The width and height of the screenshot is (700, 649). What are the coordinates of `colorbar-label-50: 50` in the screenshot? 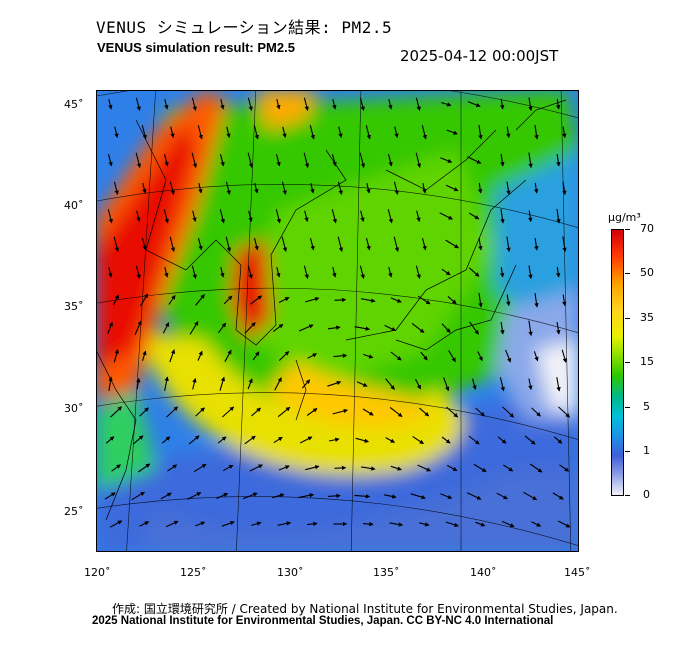 It's located at (647, 272).